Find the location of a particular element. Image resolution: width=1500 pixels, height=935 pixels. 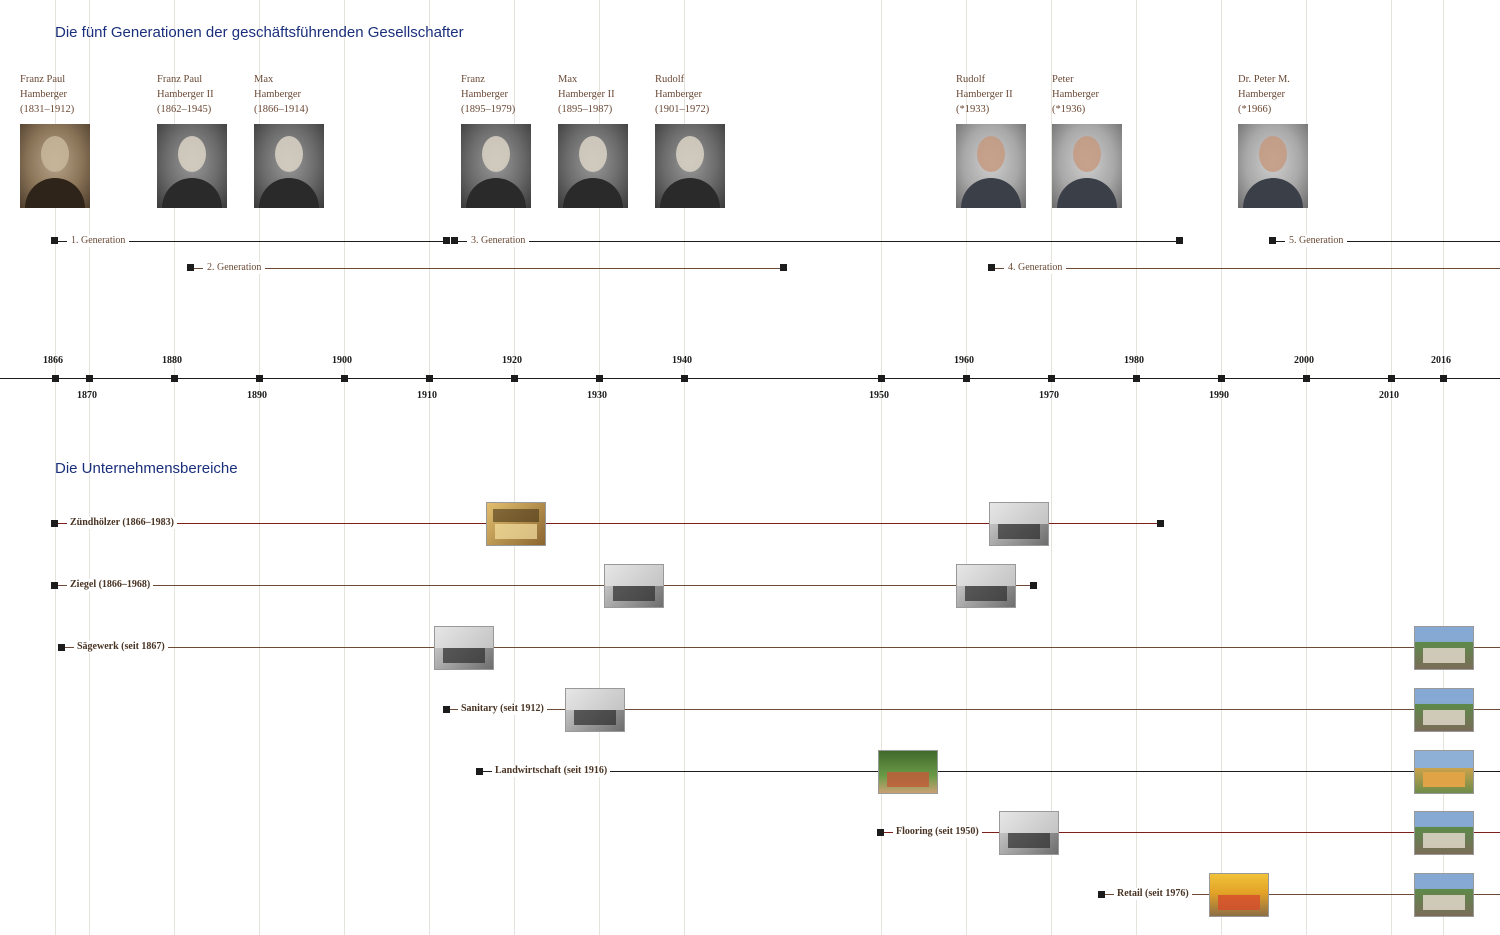

generation-3-line is located at coordinates (817, 241).